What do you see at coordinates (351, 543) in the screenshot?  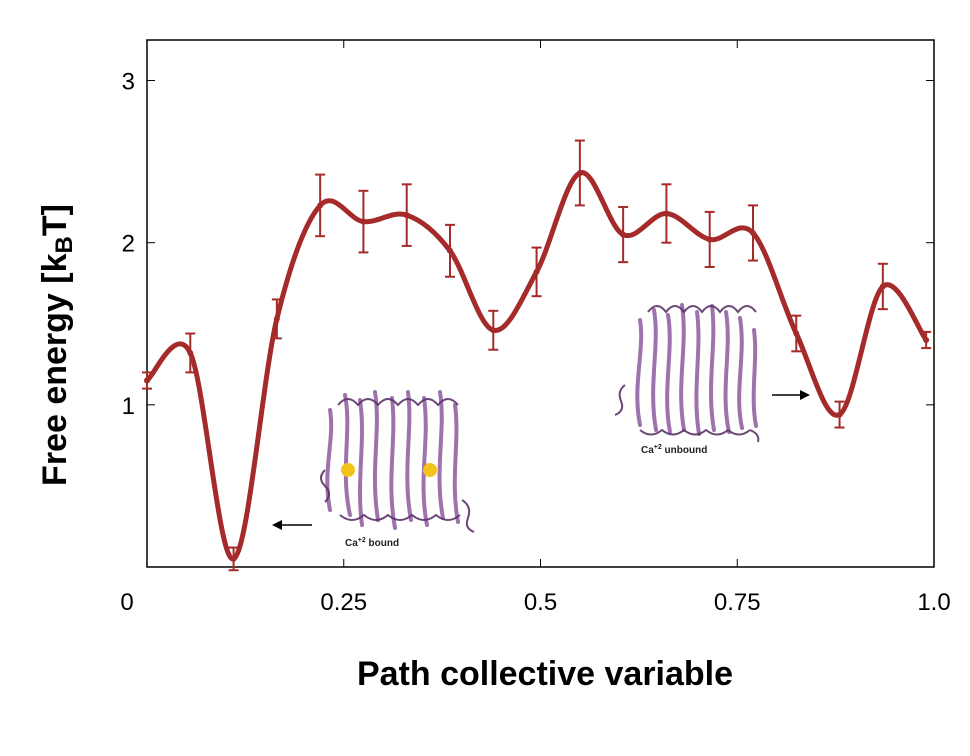 I see `bound-caption-base: Ca` at bounding box center [351, 543].